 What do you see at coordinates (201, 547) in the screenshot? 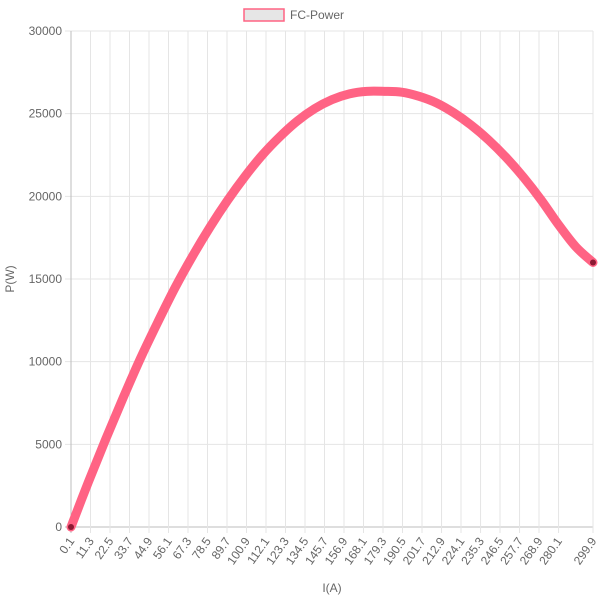
I see `x-tick-label: 78.5` at bounding box center [201, 547].